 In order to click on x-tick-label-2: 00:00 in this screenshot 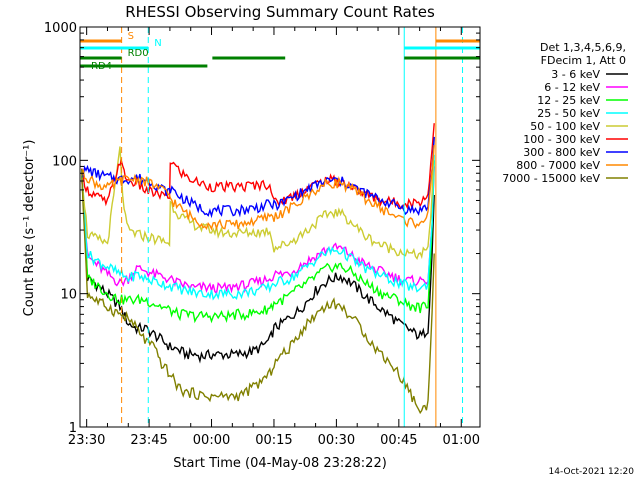, I will do `click(211, 440)`.